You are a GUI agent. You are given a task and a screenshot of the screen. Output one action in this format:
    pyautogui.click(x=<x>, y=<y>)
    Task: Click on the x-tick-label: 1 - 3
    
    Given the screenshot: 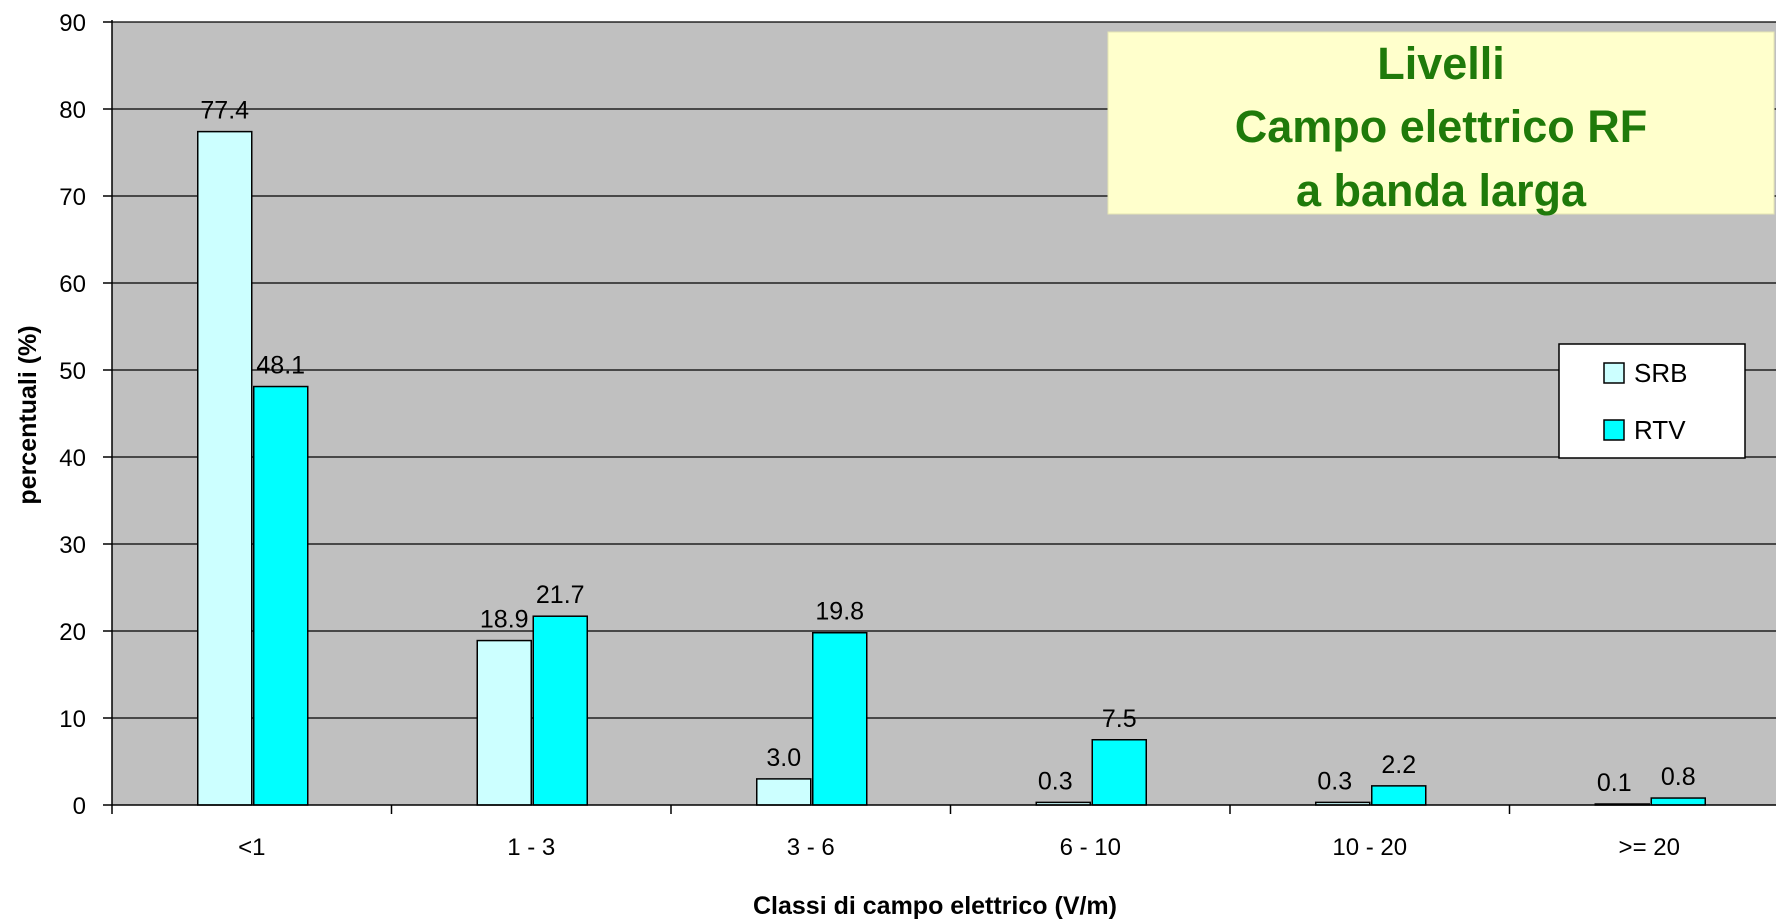 What is the action you would take?
    pyautogui.click(x=531, y=847)
    